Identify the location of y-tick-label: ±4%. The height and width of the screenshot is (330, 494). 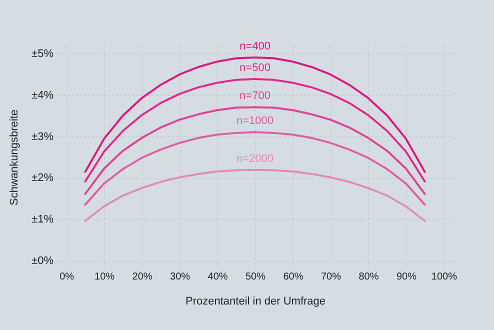
(43, 95).